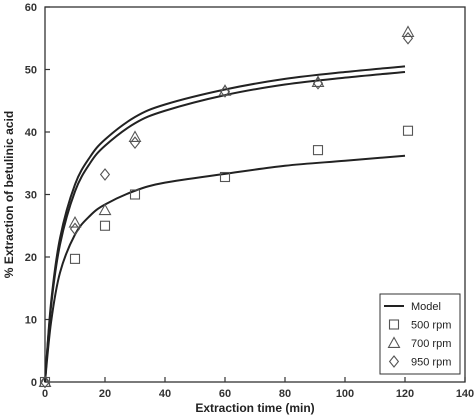 The height and width of the screenshot is (420, 474). I want to click on legend-label: 700 rpm, so click(431, 344).